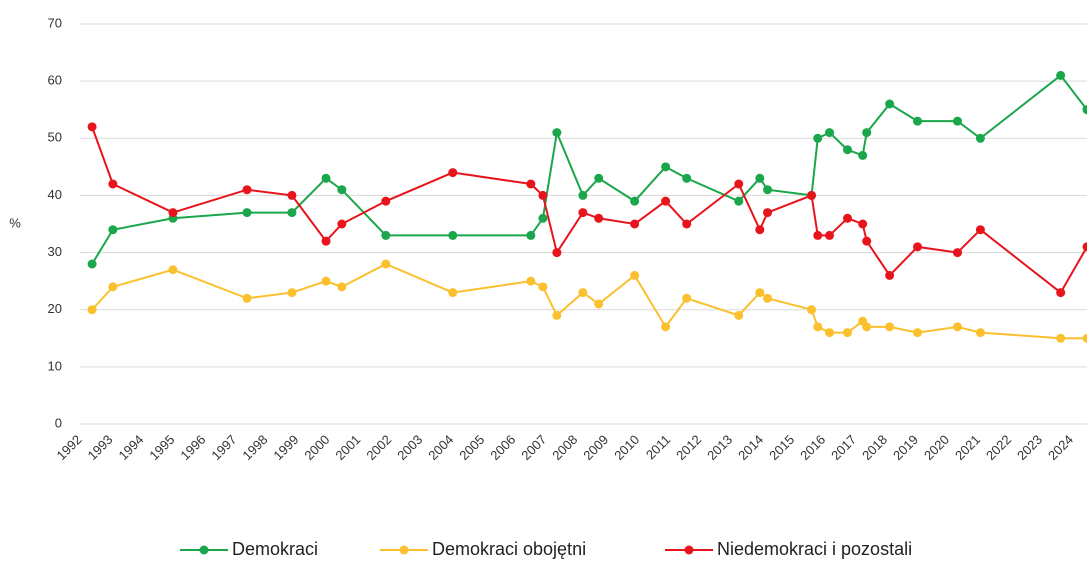 The width and height of the screenshot is (1087, 563). I want to click on y-tick-label: 20, so click(55, 308).